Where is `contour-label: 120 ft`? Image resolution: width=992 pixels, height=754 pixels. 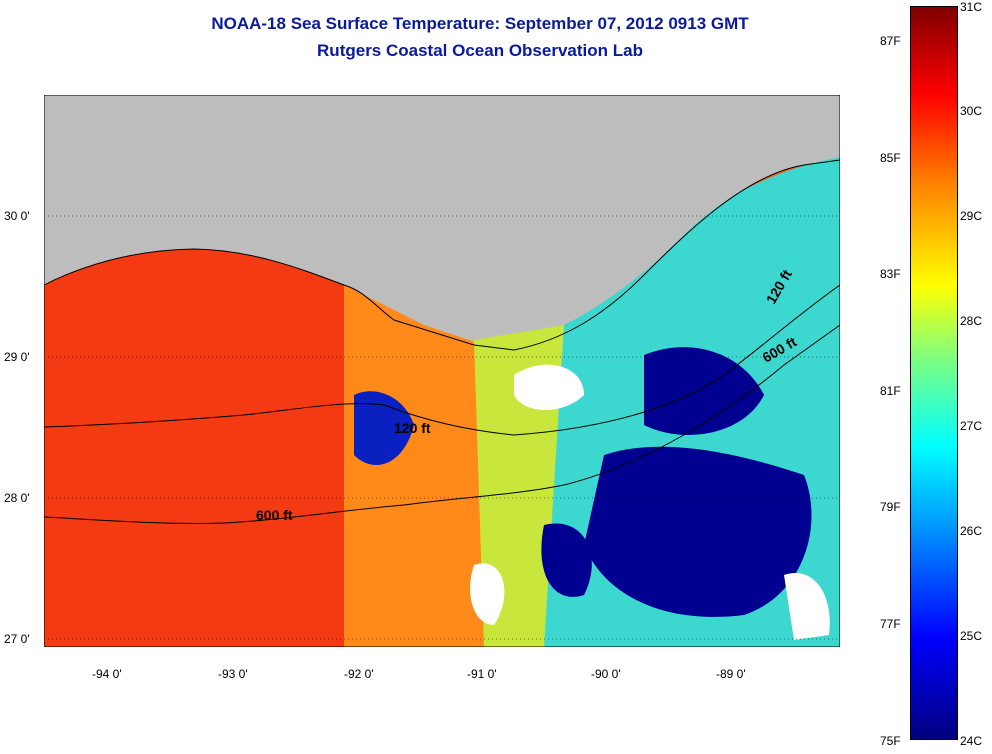
contour-label: 120 ft is located at coordinates (412, 428).